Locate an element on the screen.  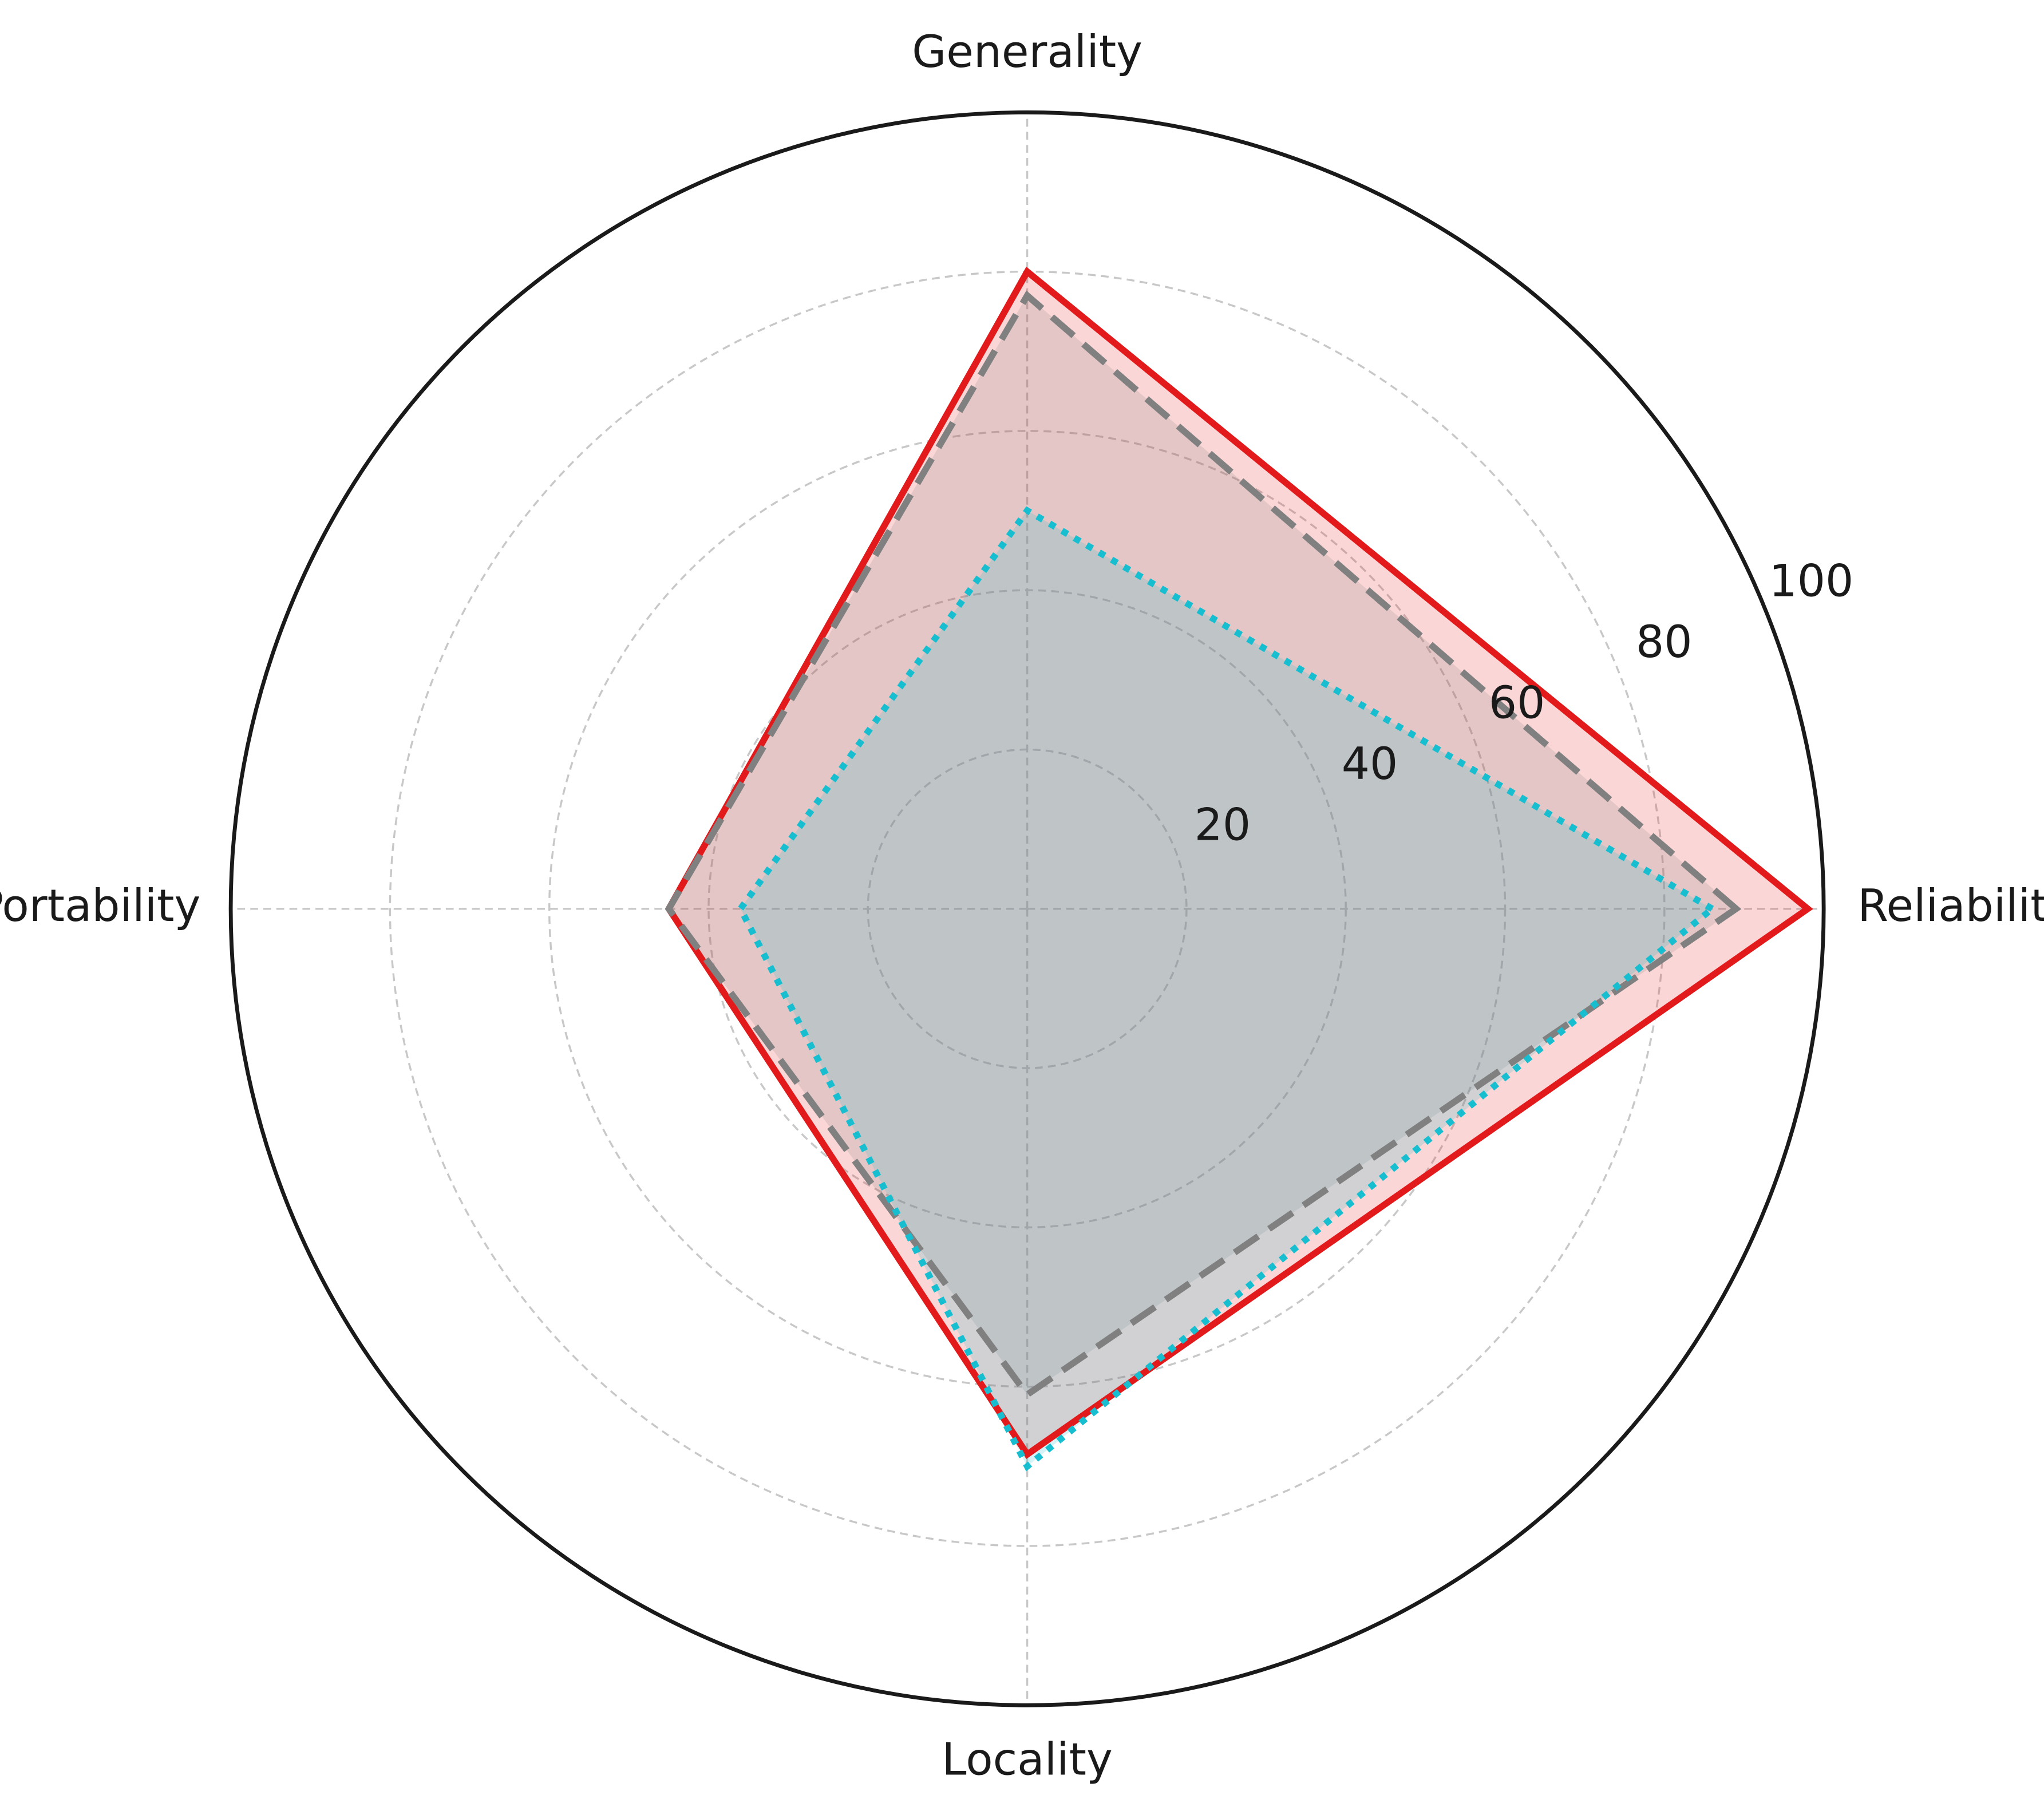
r-tick-label: 40 is located at coordinates (1370, 764).